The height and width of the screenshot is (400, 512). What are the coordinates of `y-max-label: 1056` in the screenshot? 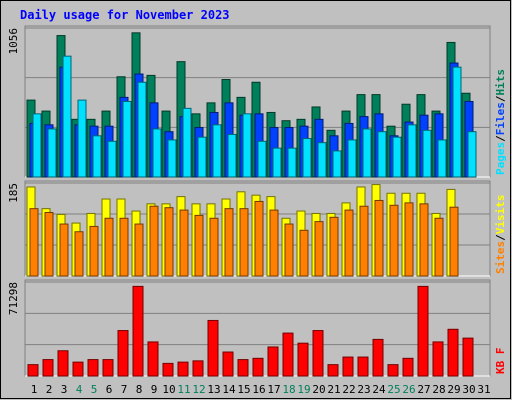 It's located at (13, 41).